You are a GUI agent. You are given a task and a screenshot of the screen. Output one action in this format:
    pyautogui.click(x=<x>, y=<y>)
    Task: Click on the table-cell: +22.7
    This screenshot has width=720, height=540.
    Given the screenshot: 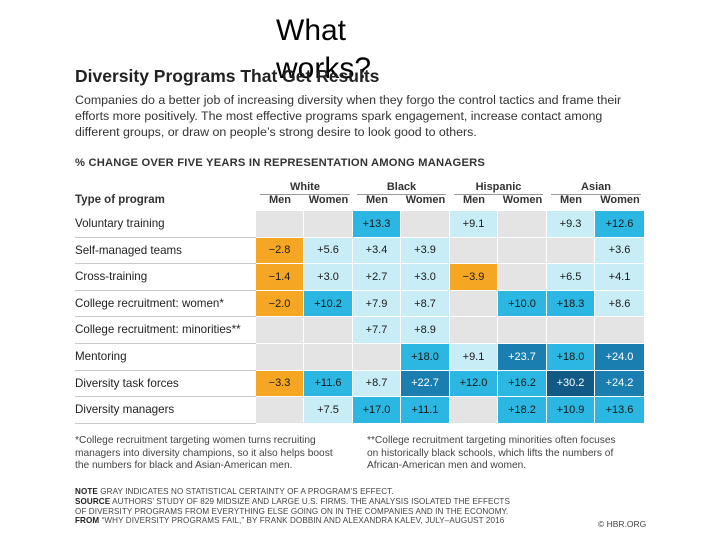 What is the action you would take?
    pyautogui.click(x=425, y=384)
    